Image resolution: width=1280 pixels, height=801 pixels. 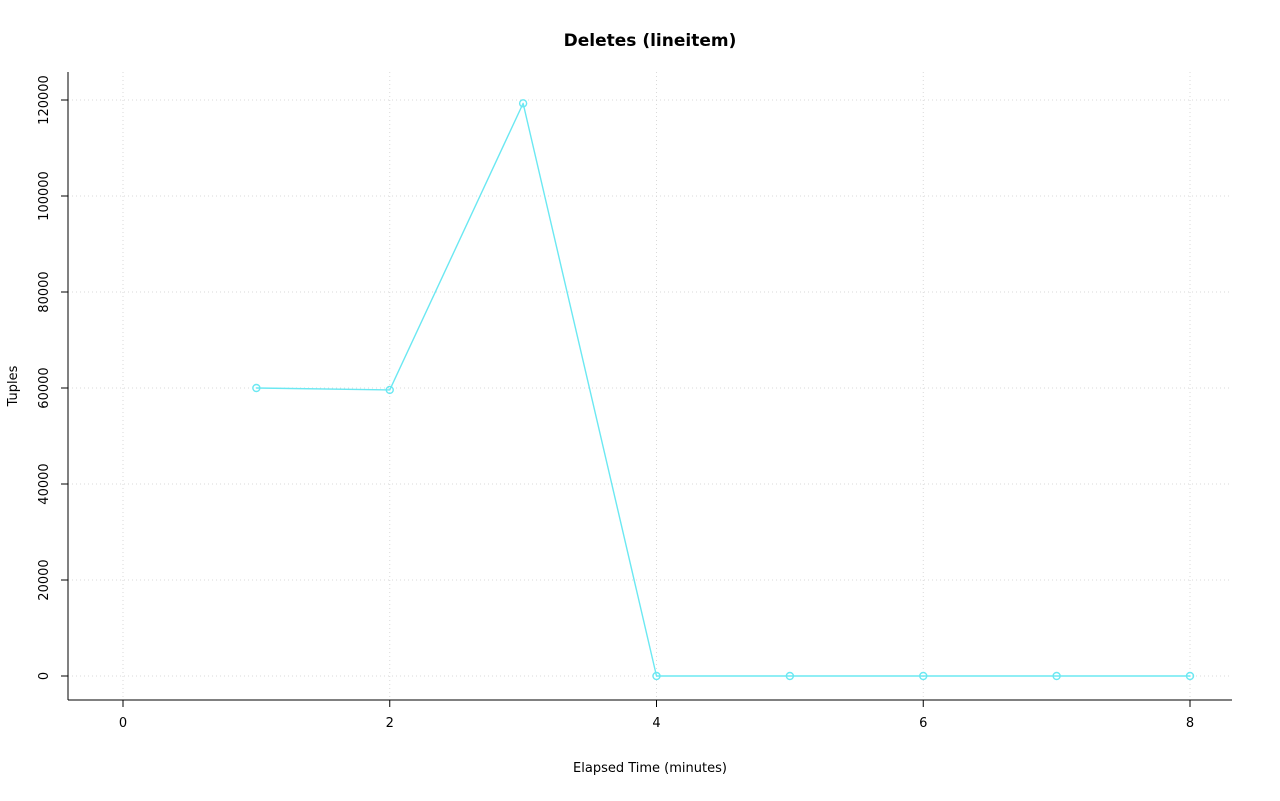 What do you see at coordinates (650, 41) in the screenshot?
I see `chart-title: Deletes (lineitem)` at bounding box center [650, 41].